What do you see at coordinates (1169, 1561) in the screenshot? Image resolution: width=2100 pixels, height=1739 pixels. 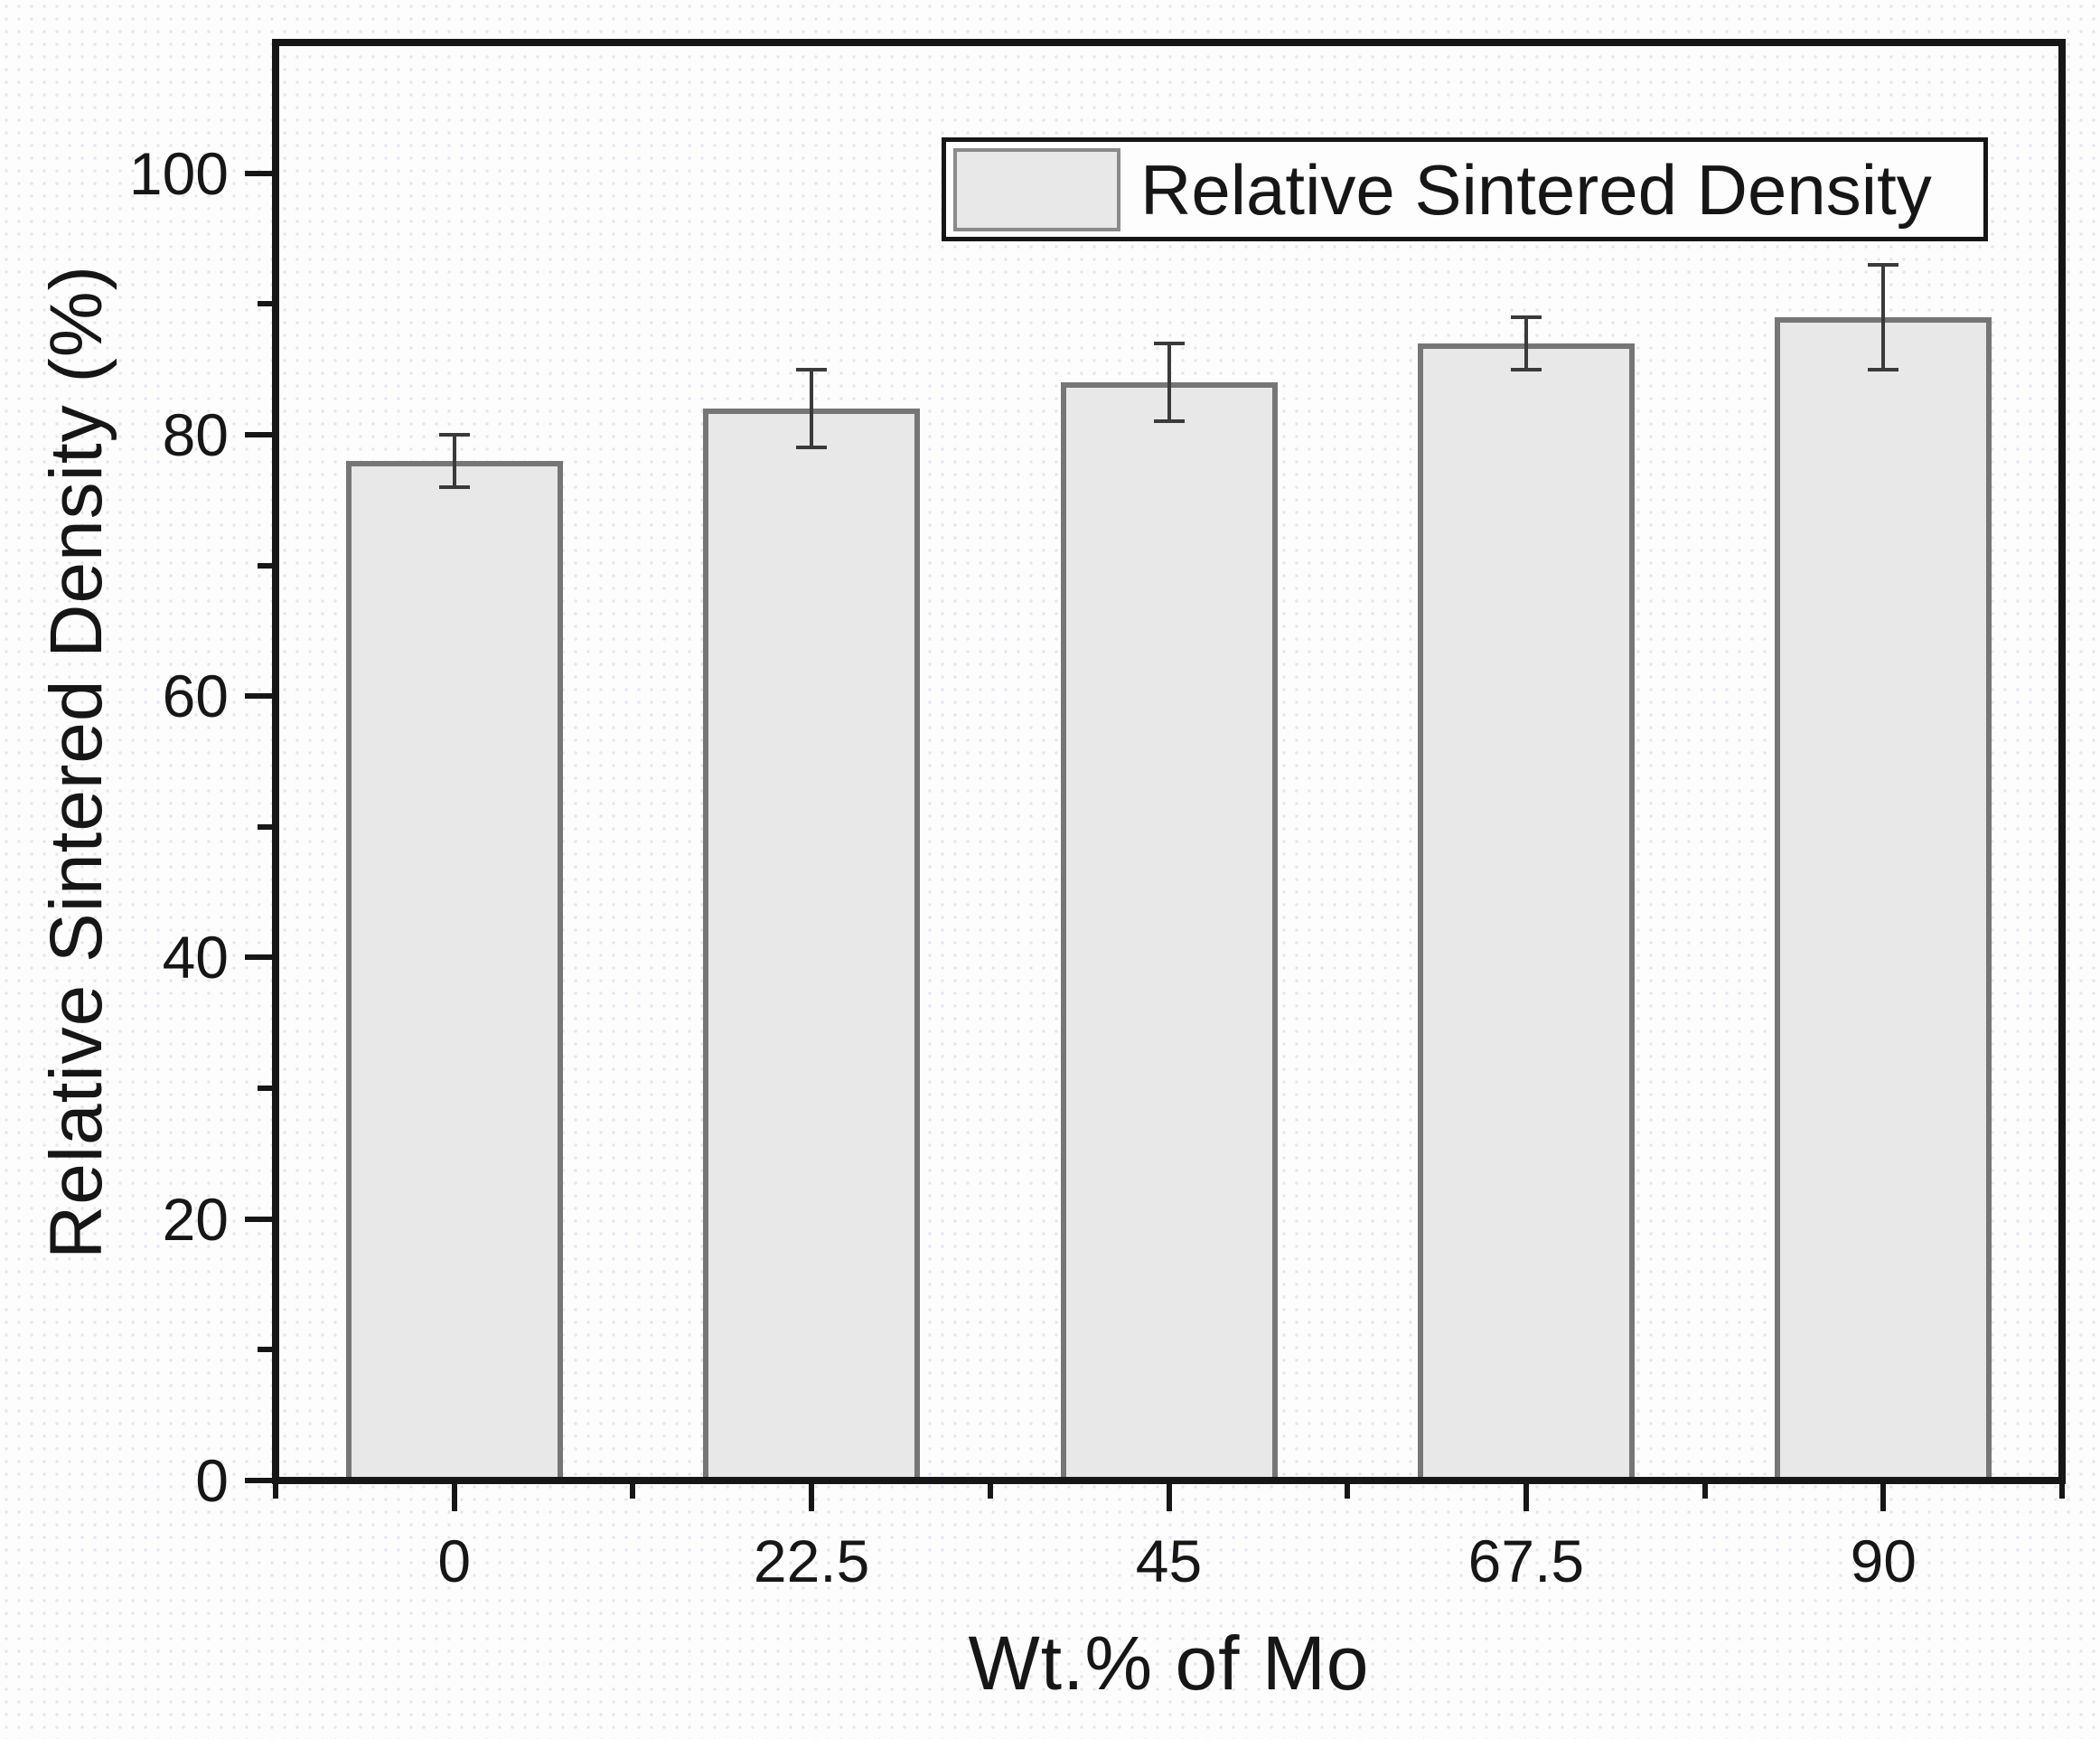 I see `x-tick-label: 45` at bounding box center [1169, 1561].